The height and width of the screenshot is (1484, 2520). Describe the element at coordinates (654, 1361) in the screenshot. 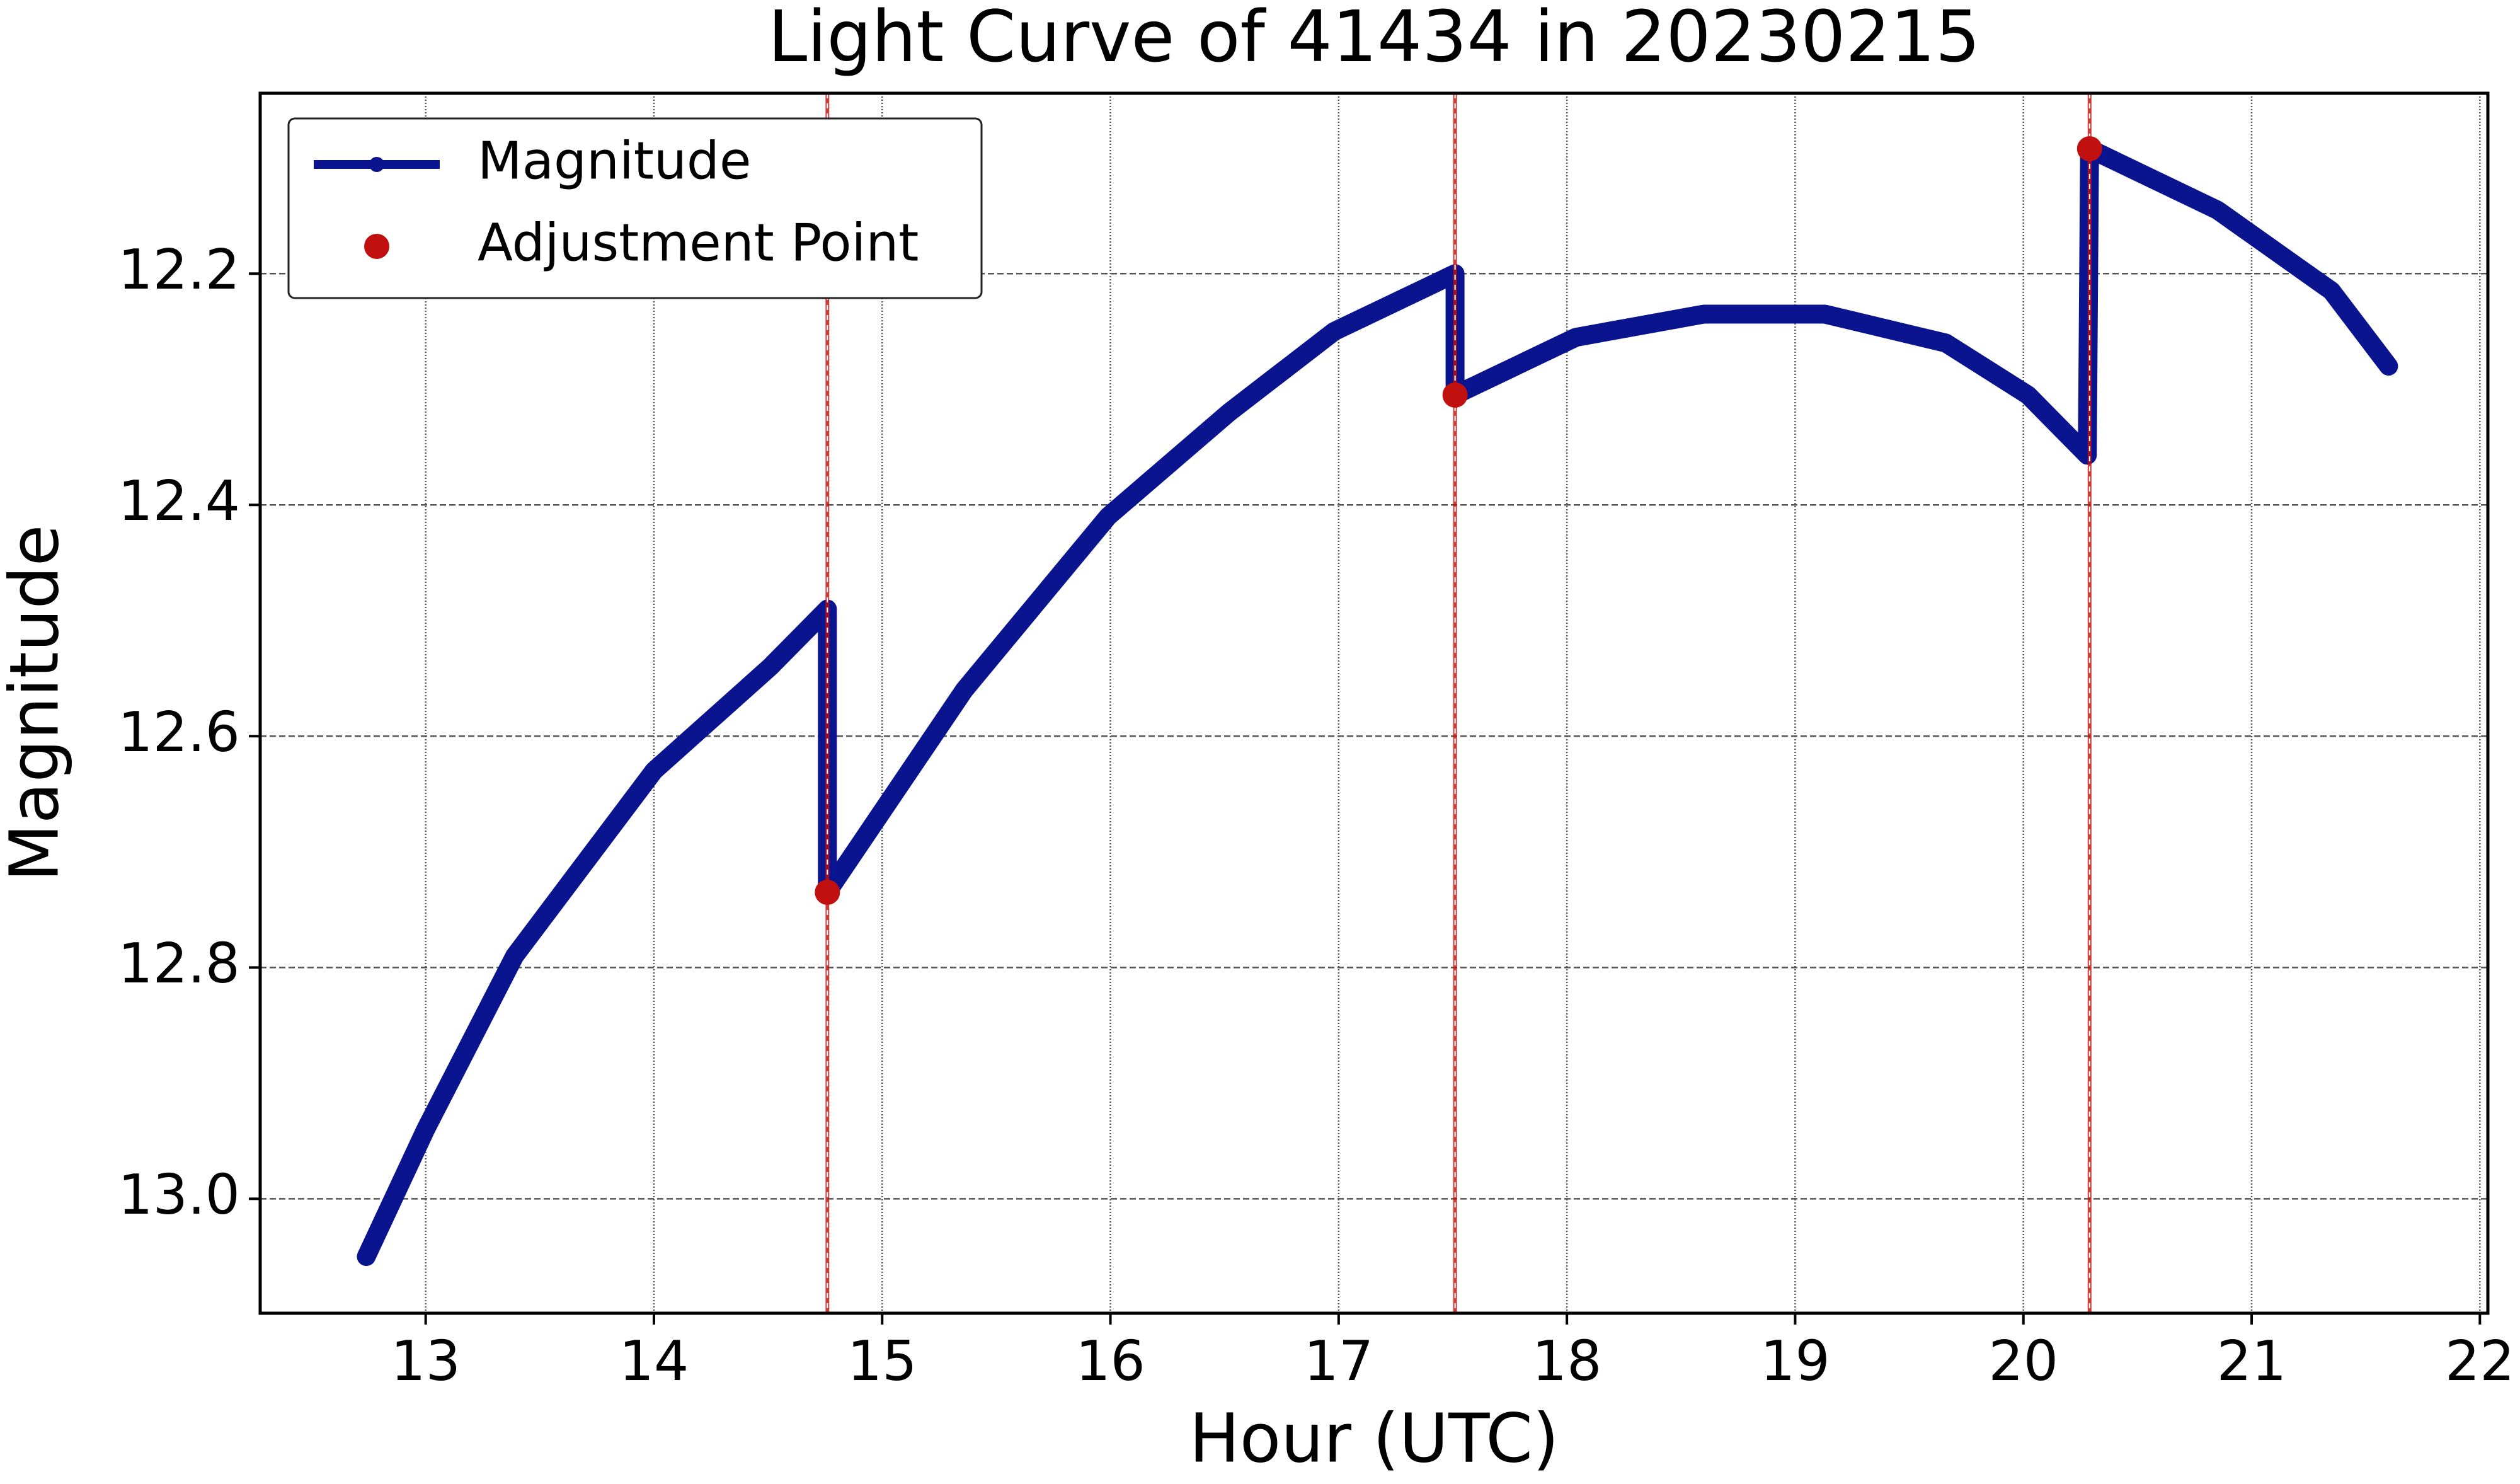

I see `x-tick-label: 14` at that location.